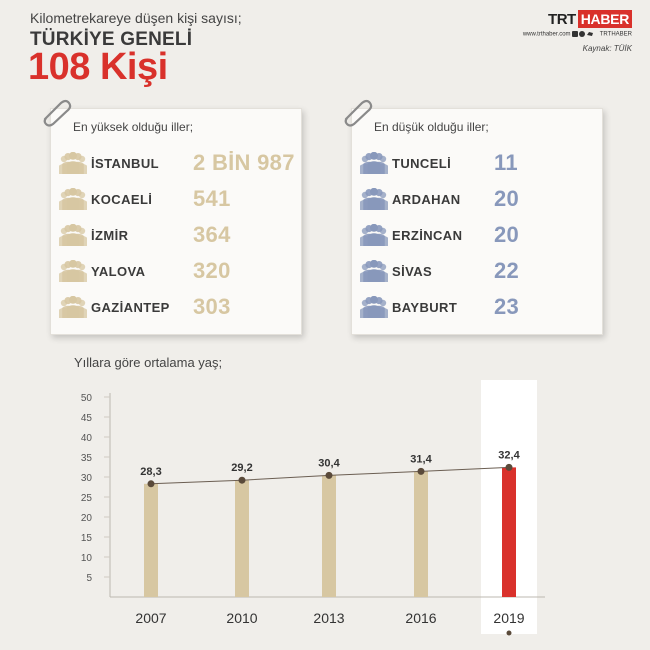 Image resolution: width=650 pixels, height=650 pixels. I want to click on y-tick-label: 20, so click(87, 518).